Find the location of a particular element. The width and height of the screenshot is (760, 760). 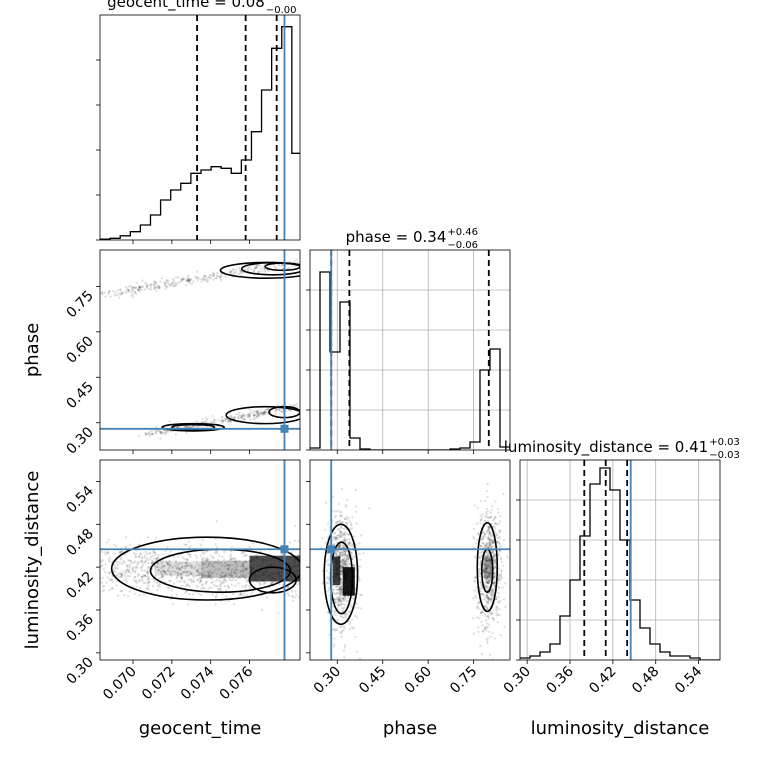

x-axis-label: geocent_time is located at coordinates (200, 728).